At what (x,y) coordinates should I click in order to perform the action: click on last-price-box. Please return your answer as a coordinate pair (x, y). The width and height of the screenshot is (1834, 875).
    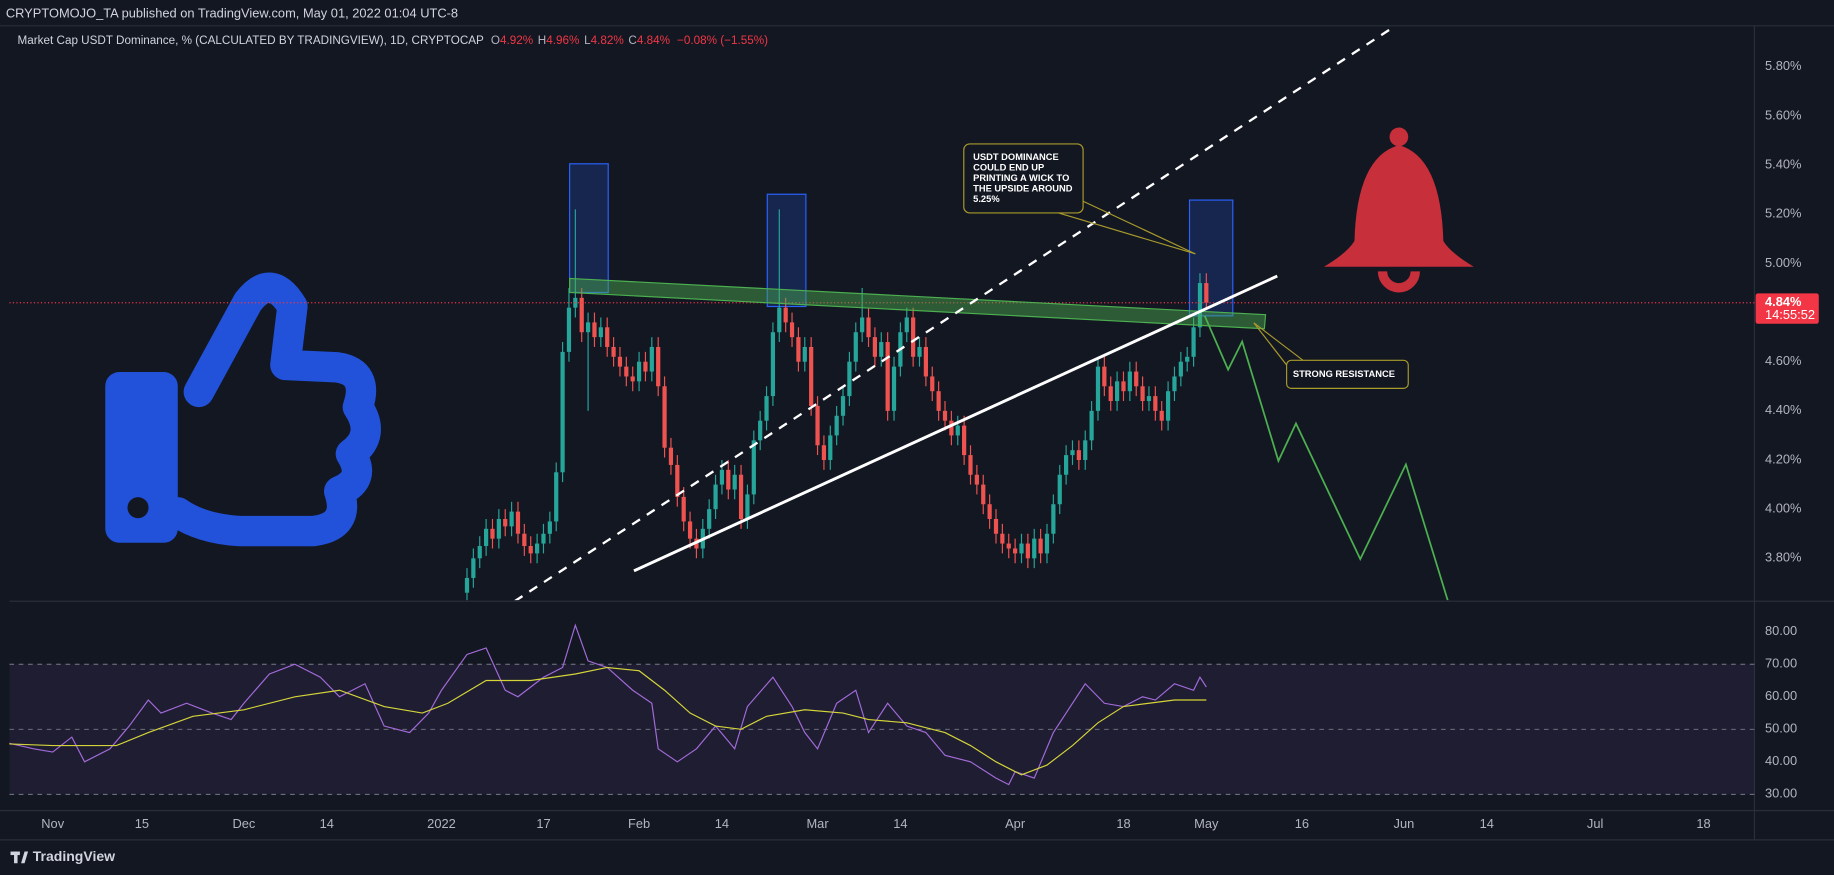
    Looking at the image, I should click on (1787, 308).